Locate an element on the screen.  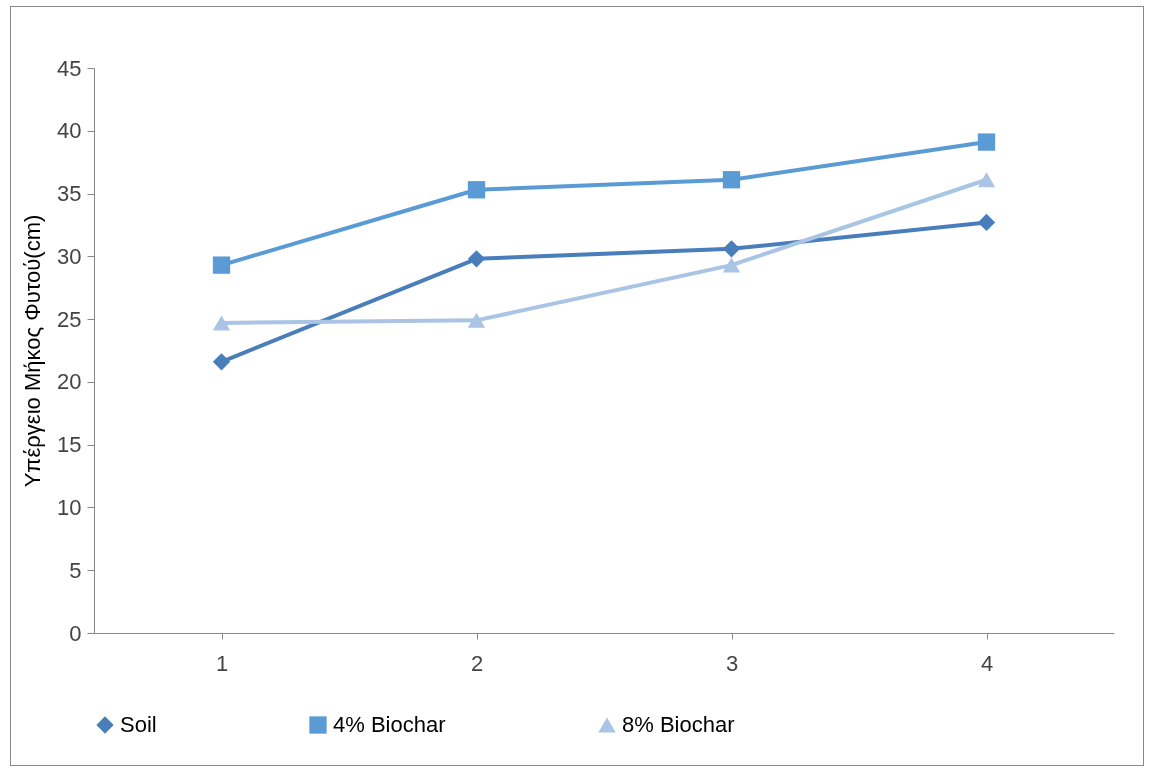
y-tick-label: 40 is located at coordinates (69, 131).